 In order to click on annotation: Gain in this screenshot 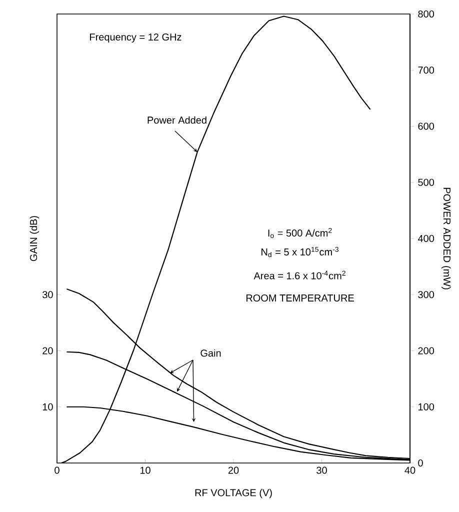, I will do `click(210, 353)`.